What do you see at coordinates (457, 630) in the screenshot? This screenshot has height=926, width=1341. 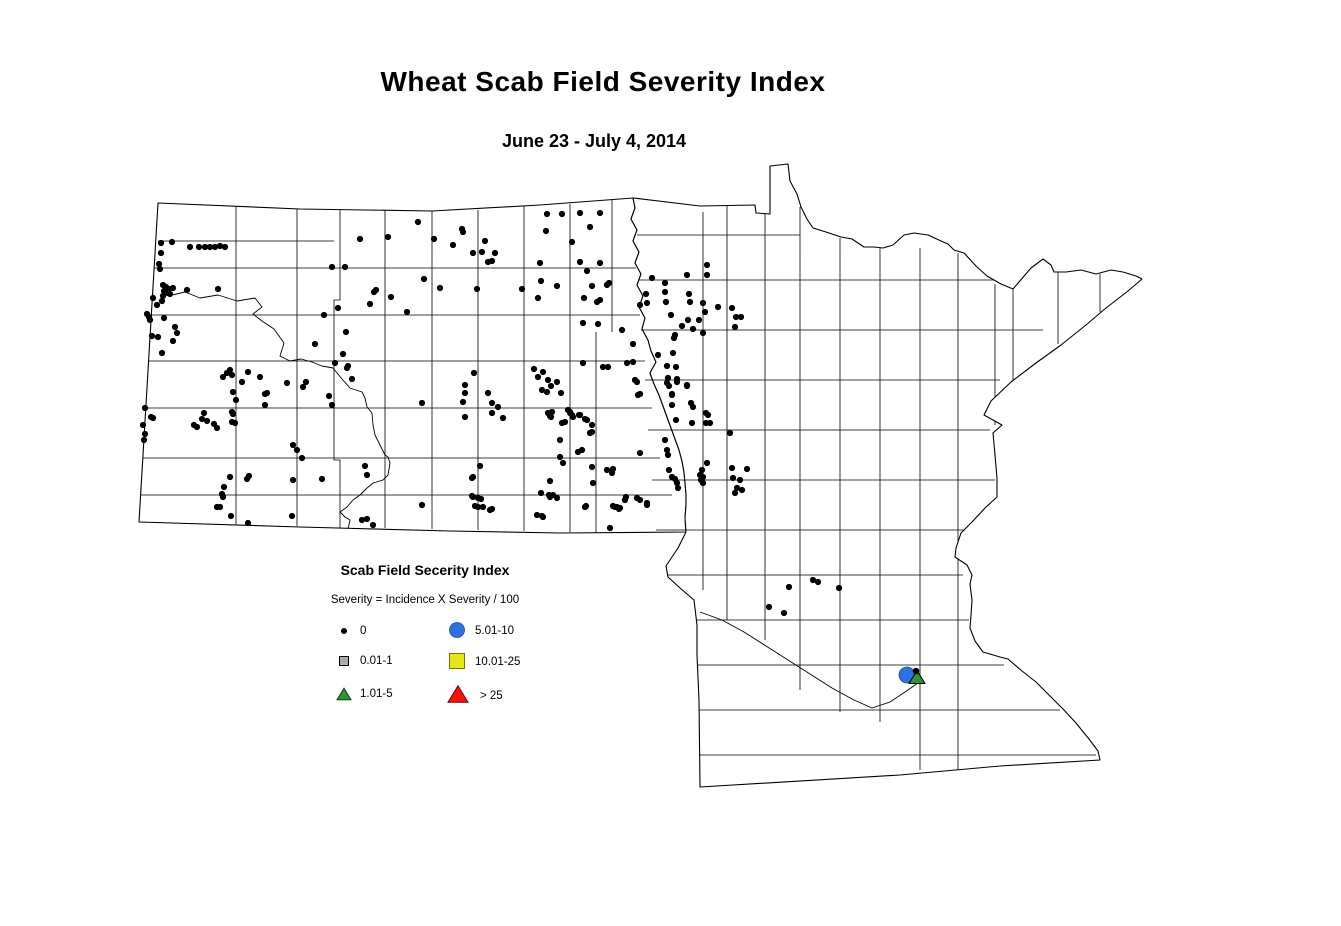 I see `blue-circle-icon` at bounding box center [457, 630].